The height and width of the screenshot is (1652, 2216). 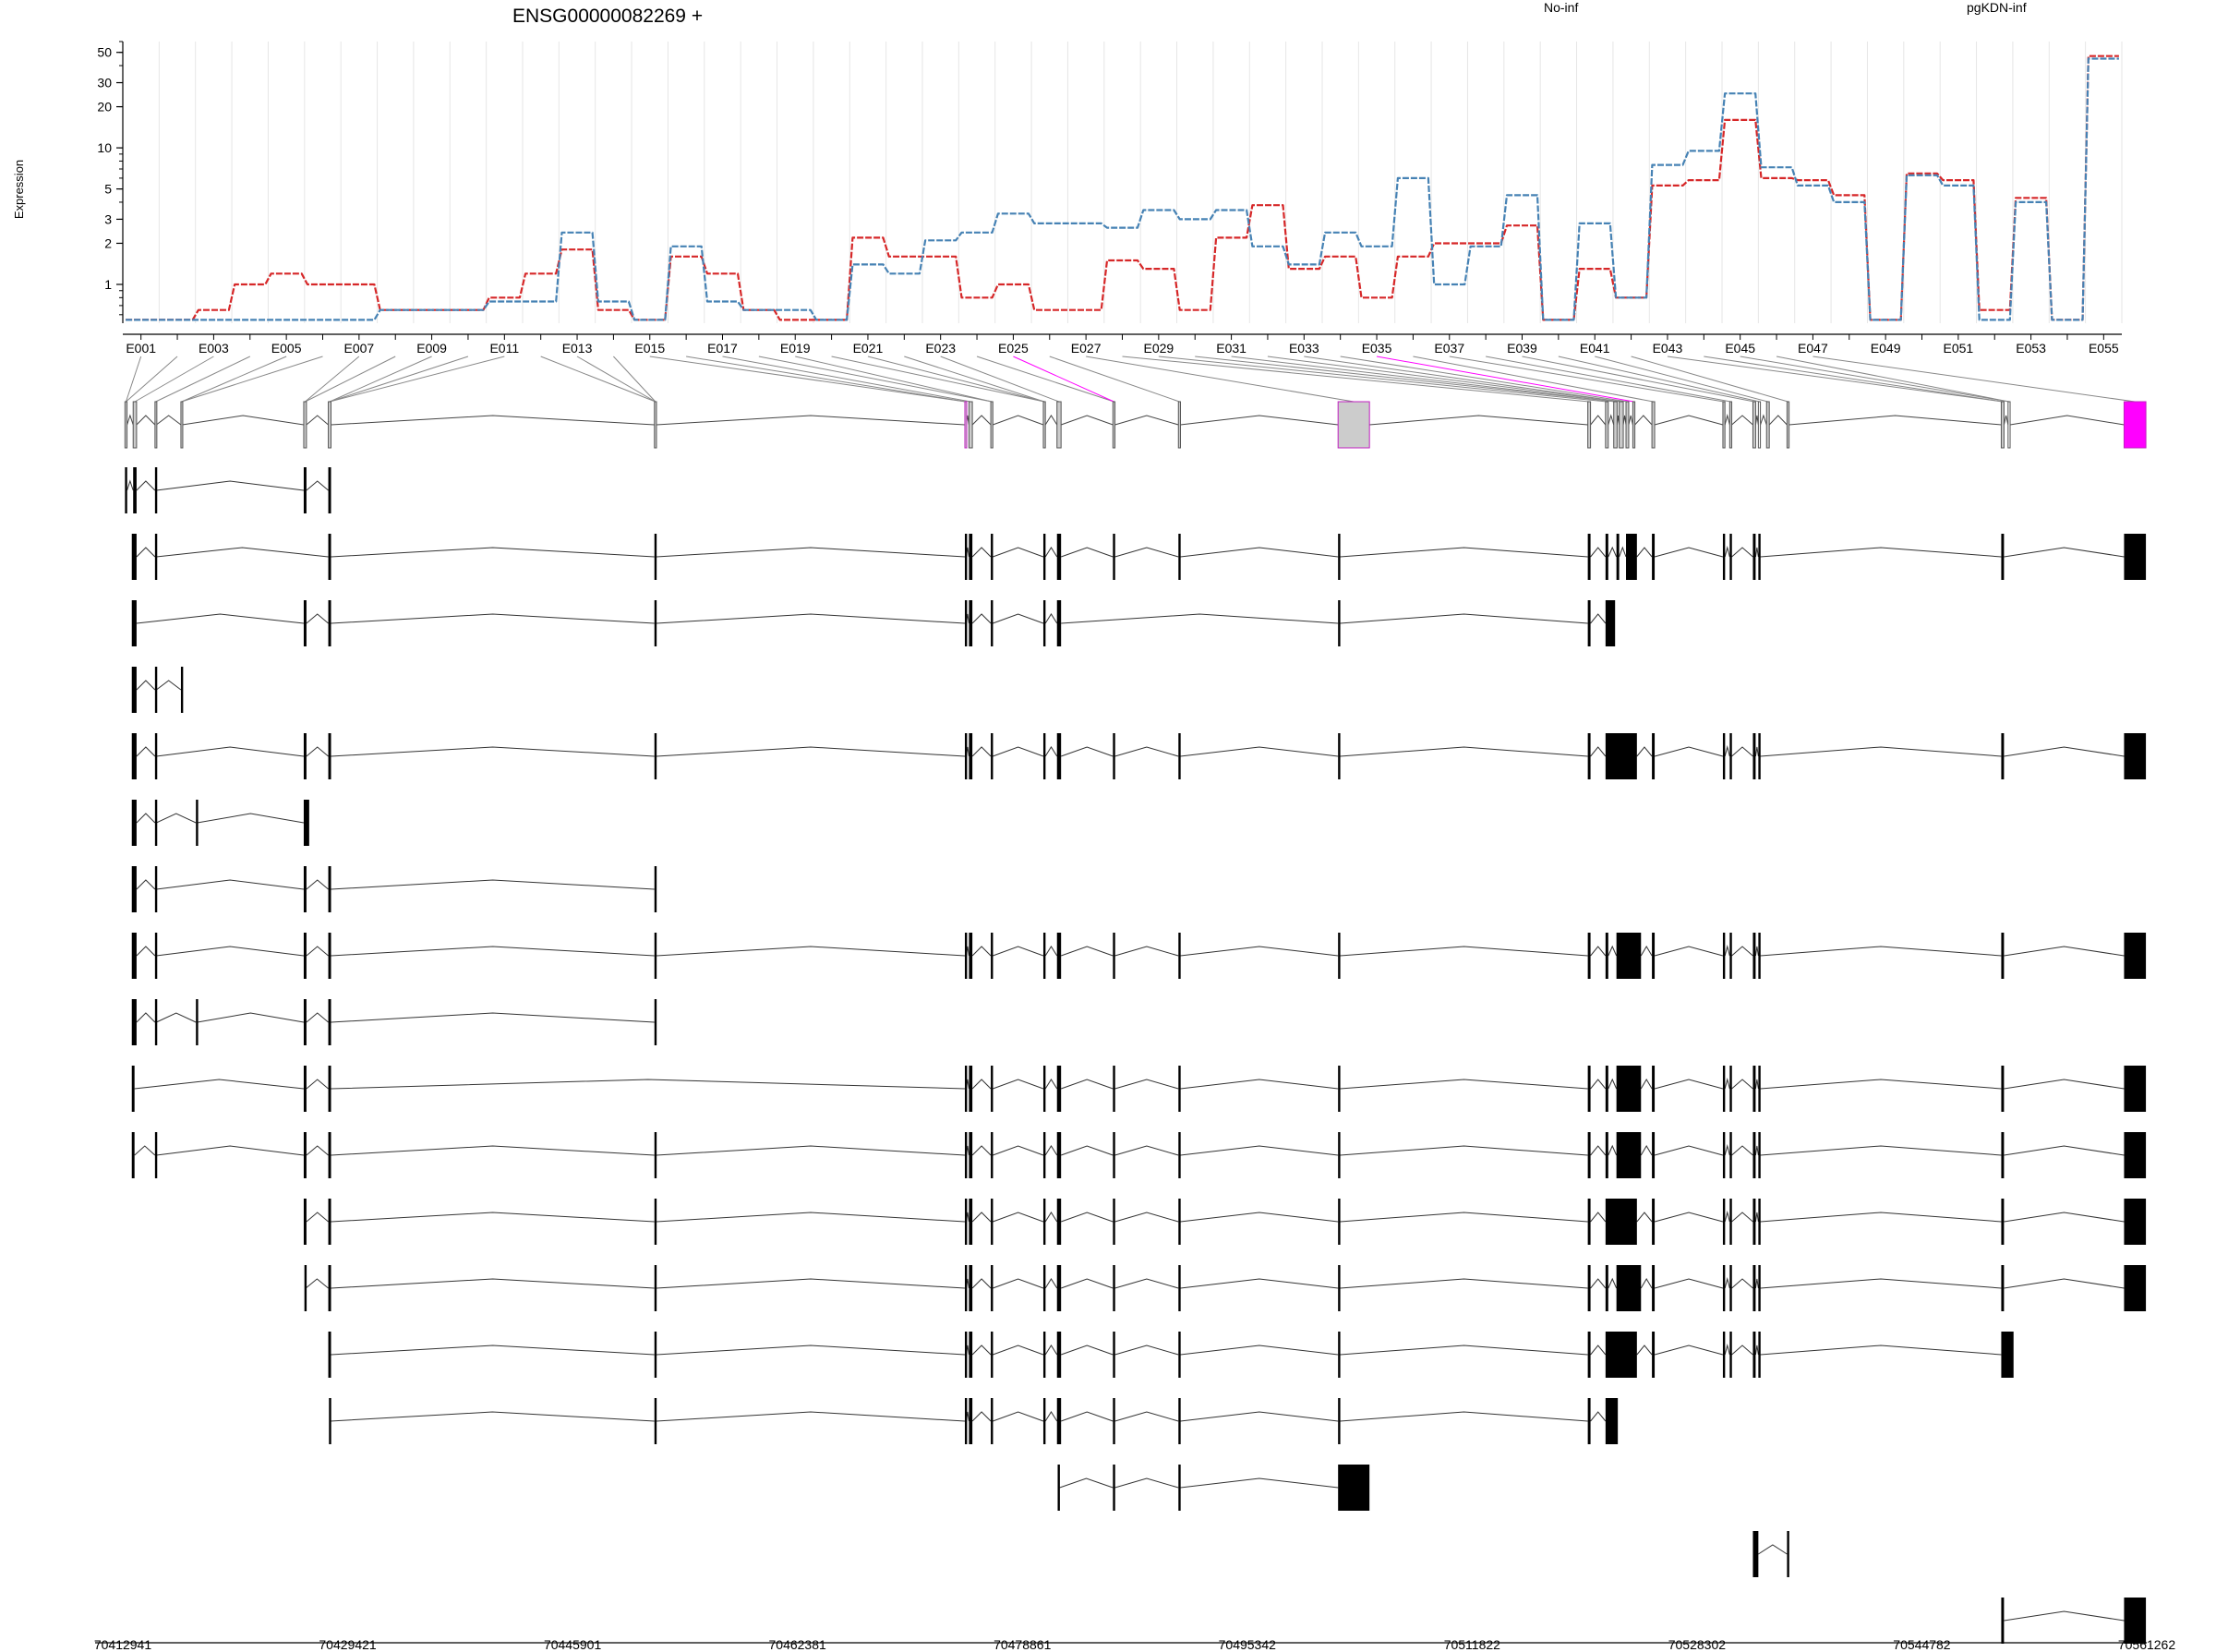 What do you see at coordinates (1522, 348) in the screenshot?
I see `x-tick-label: E039` at bounding box center [1522, 348].